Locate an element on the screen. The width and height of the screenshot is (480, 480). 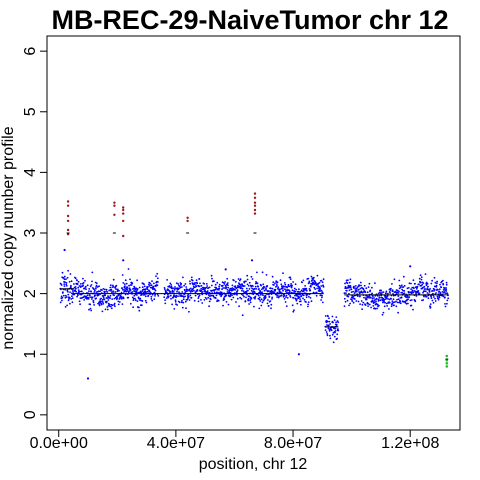
y-axis: 0 1 2 3 4 5 6 is located at coordinates (35, 233).